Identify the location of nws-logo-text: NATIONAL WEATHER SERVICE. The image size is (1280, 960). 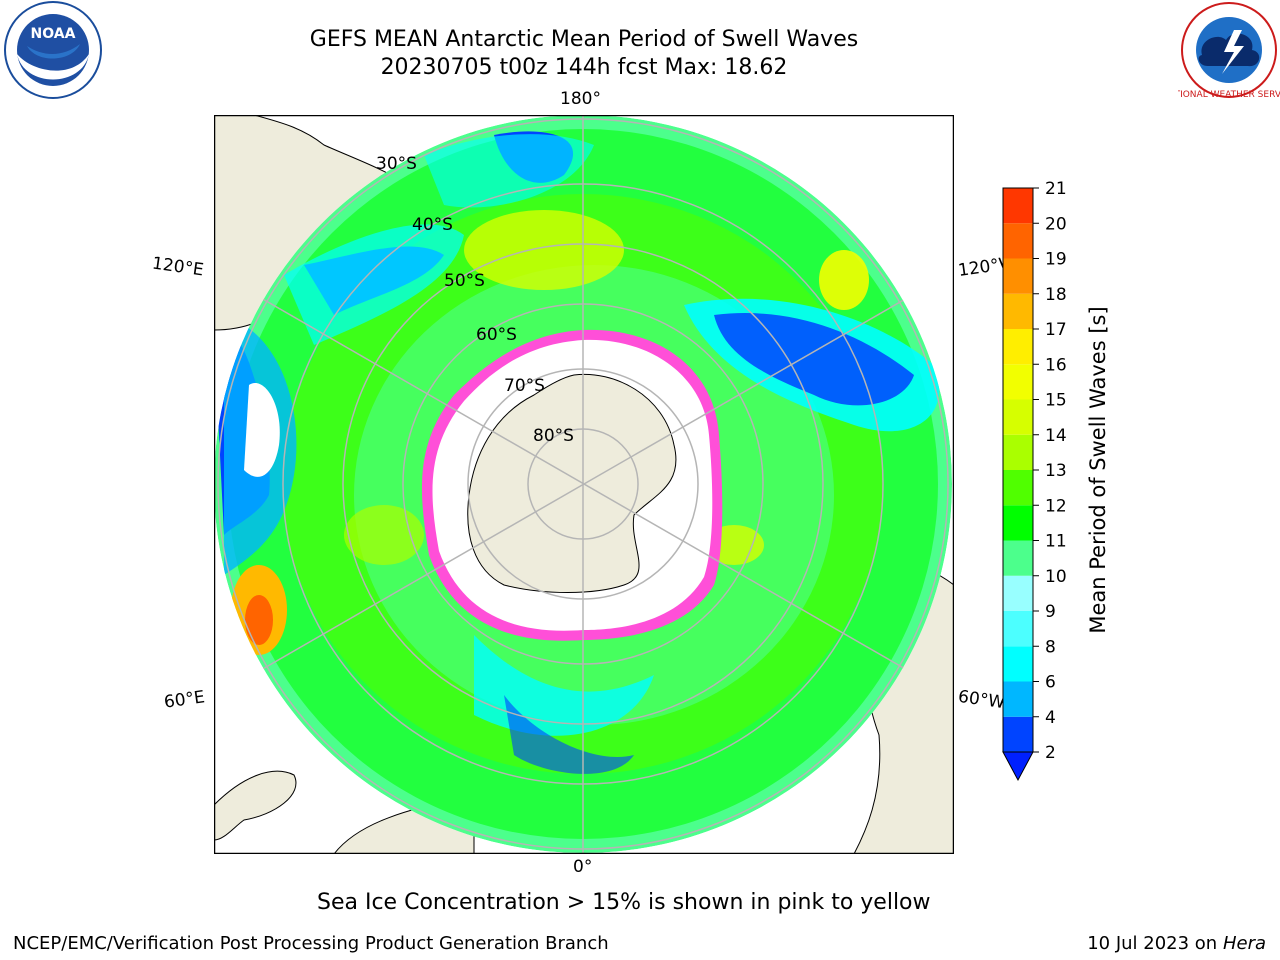
(1229, 95).